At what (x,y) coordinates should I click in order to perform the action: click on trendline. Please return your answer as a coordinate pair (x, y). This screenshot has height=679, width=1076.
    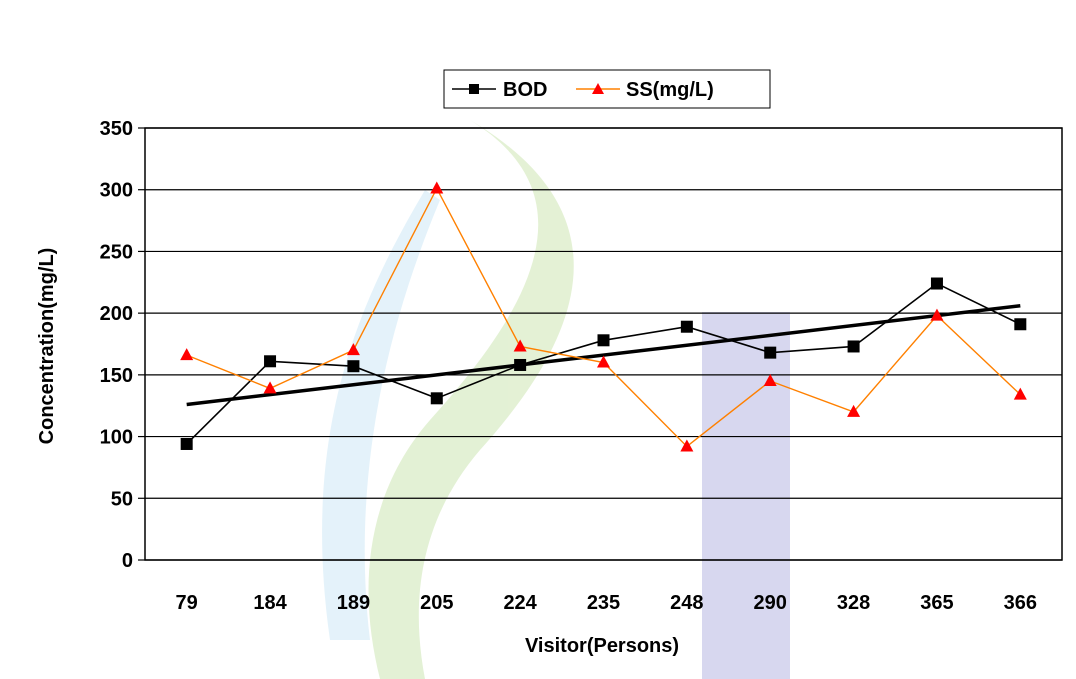
    Looking at the image, I should click on (603, 355).